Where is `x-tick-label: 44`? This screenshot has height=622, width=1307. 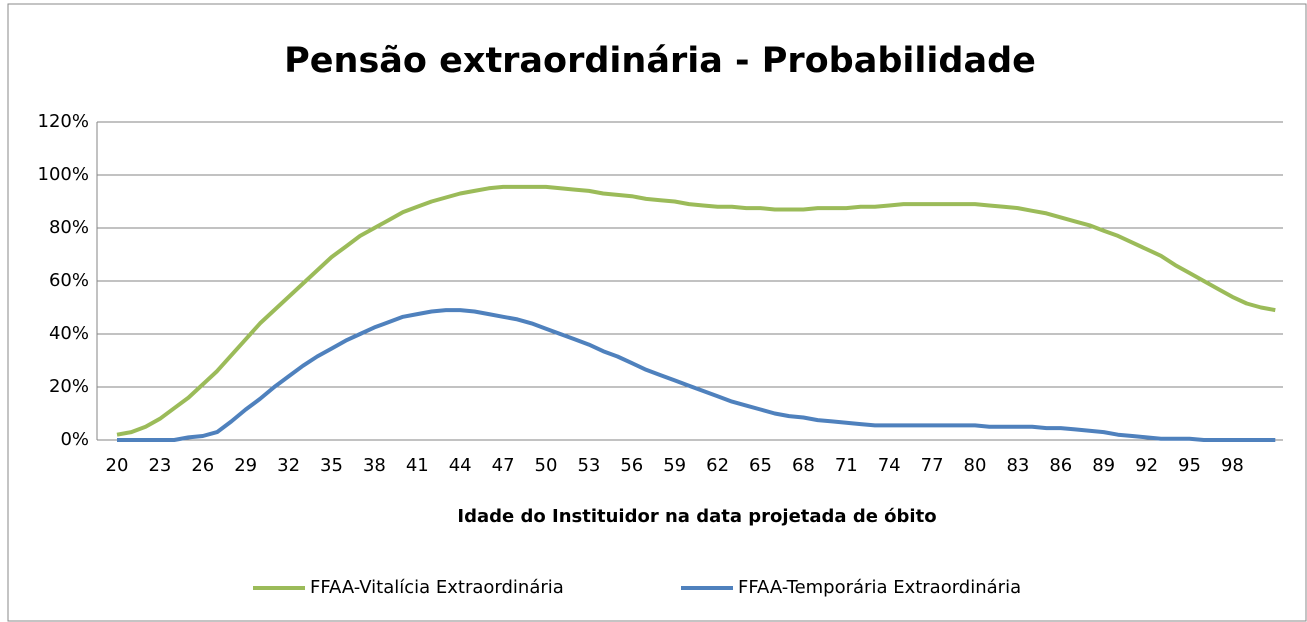 x-tick-label: 44 is located at coordinates (460, 465).